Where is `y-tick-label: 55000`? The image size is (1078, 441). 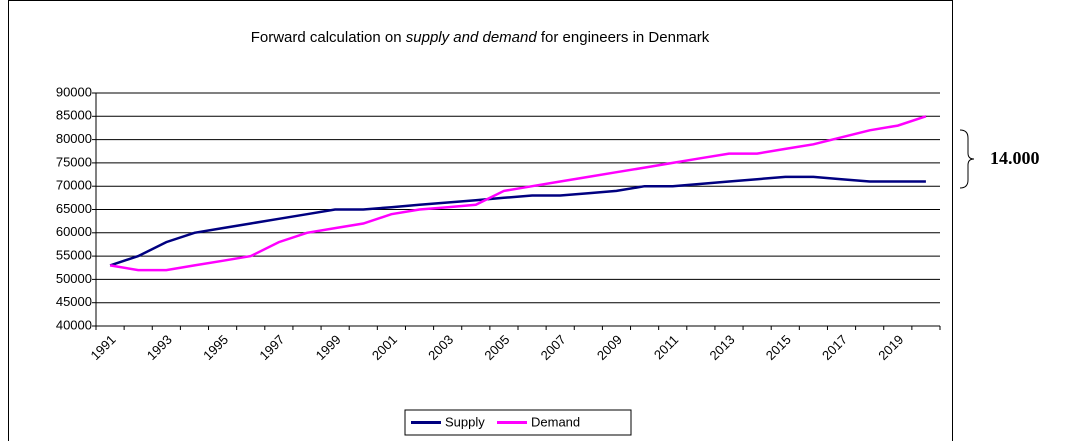 y-tick-label: 55000 is located at coordinates (74, 255).